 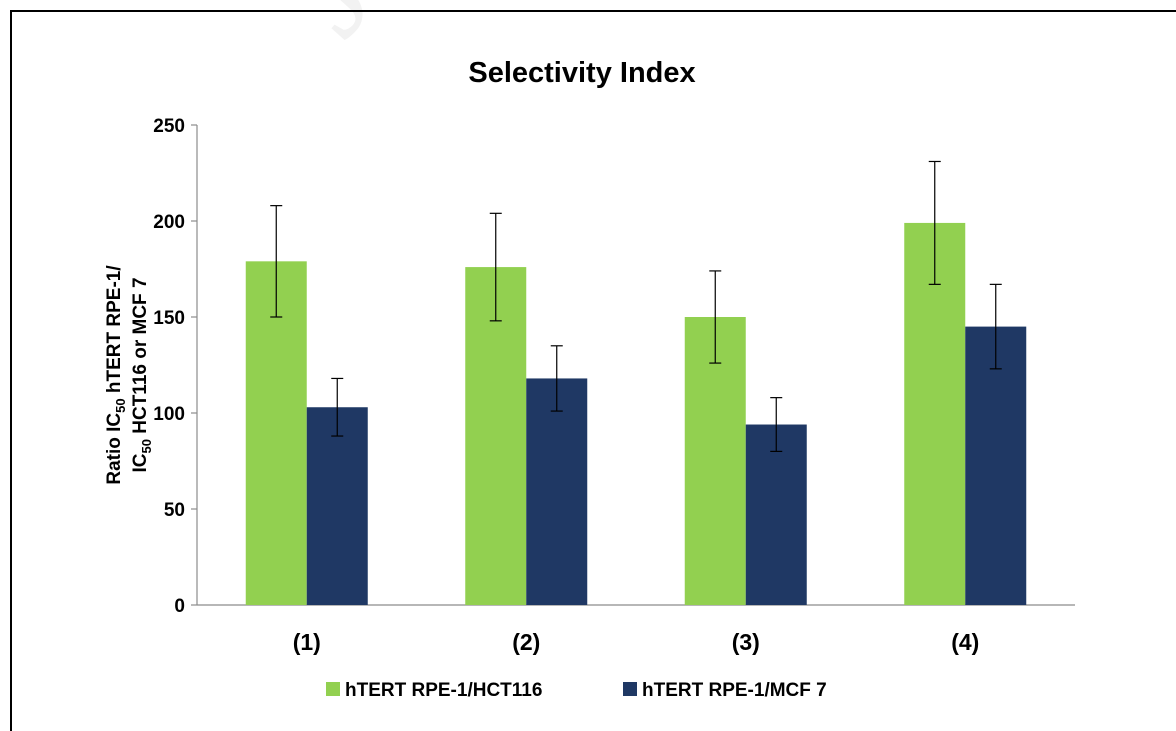 What do you see at coordinates (169, 414) in the screenshot?
I see `y-tick-label: 100` at bounding box center [169, 414].